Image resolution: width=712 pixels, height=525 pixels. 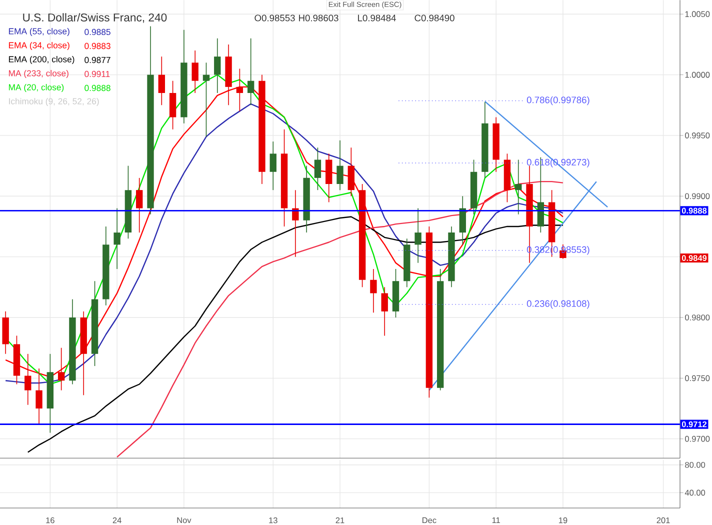 What do you see at coordinates (563, 520) in the screenshot?
I see `x-tick-label: 19` at bounding box center [563, 520].